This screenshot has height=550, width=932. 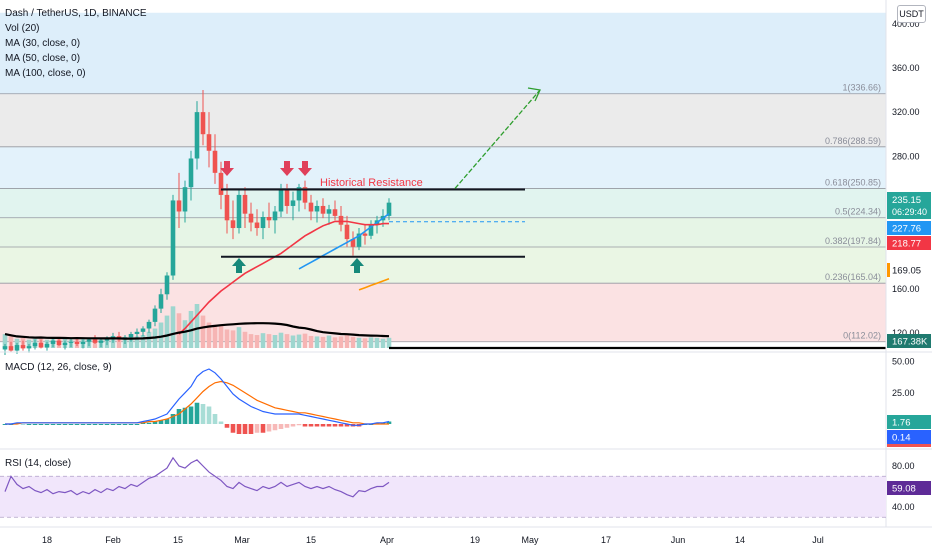 I want to click on rsi-band, so click(x=443, y=497).